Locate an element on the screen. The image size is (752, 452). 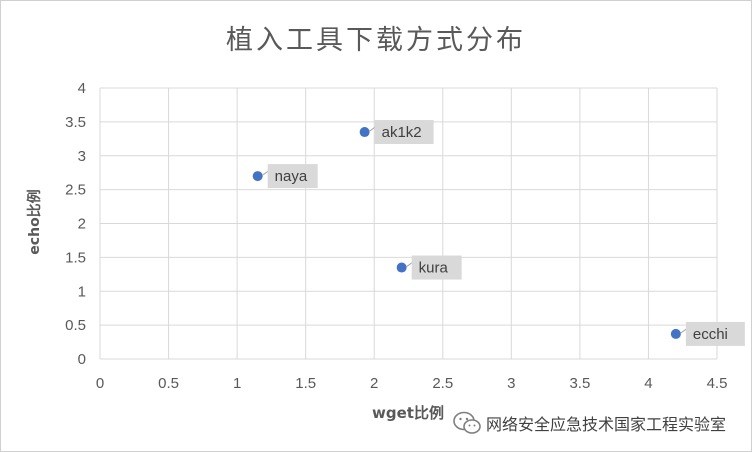
x-tick-label: 4.5 is located at coordinates (717, 383).